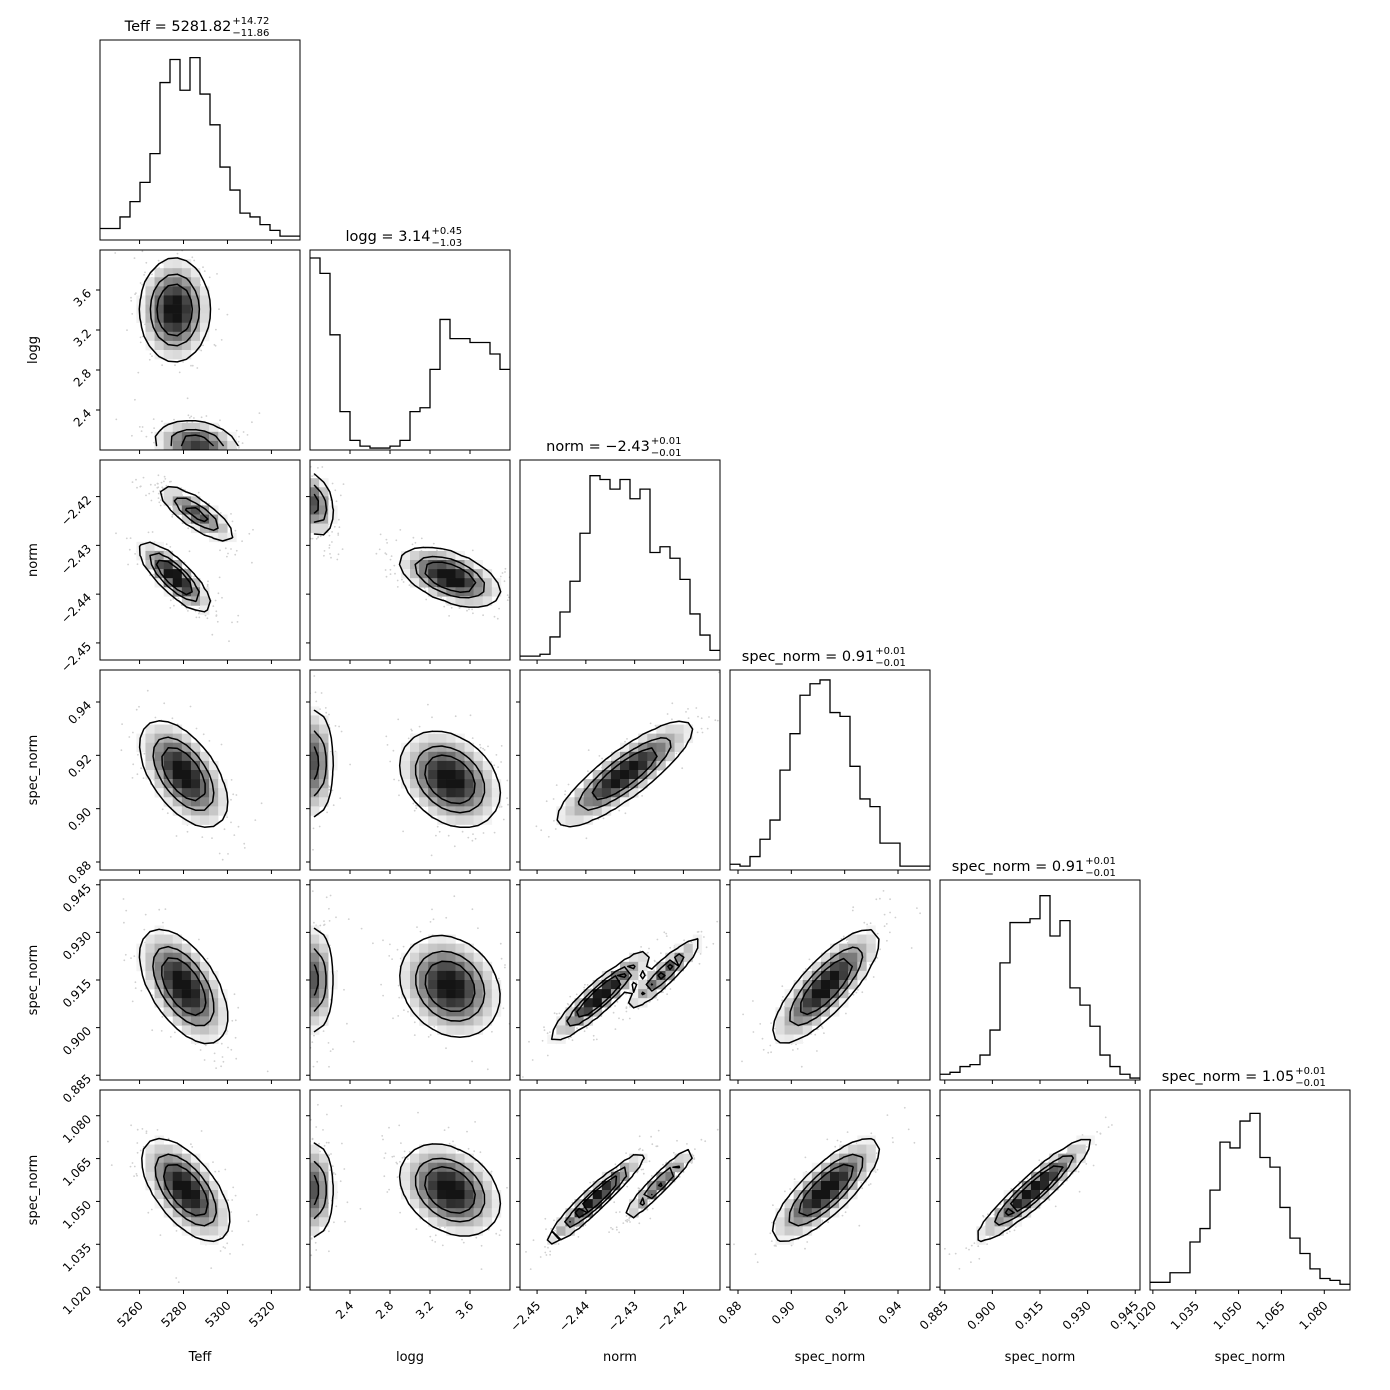  Describe the element at coordinates (666, 453) in the screenshot. I see `title-lower-error: −0.01` at that location.